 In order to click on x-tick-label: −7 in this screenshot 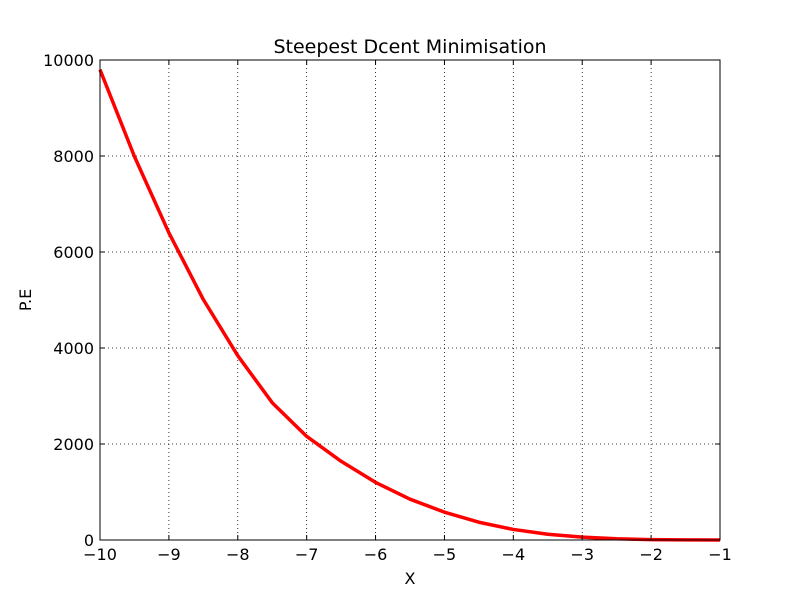, I will do `click(307, 554)`.